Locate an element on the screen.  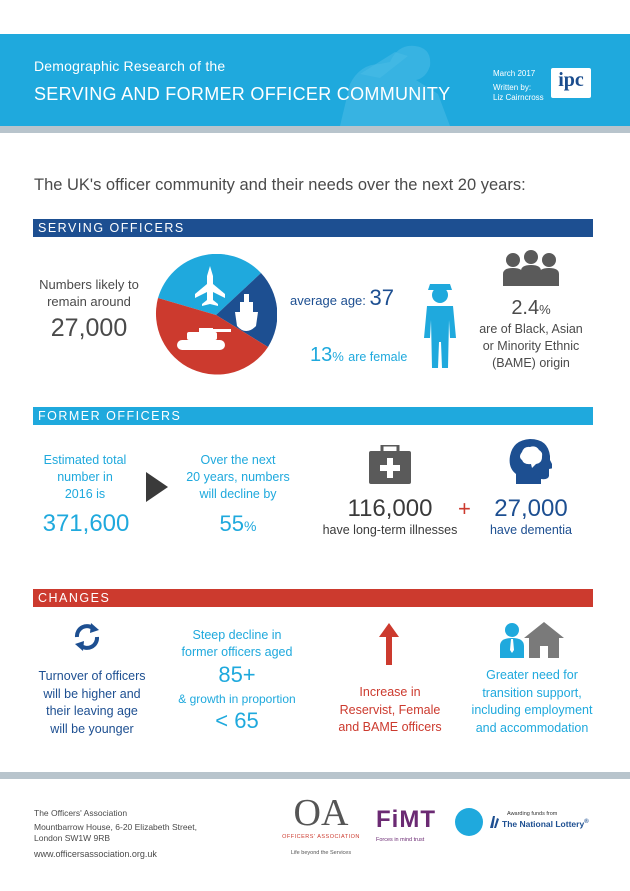
author-name: Liz Cairncross is located at coordinates (518, 97).